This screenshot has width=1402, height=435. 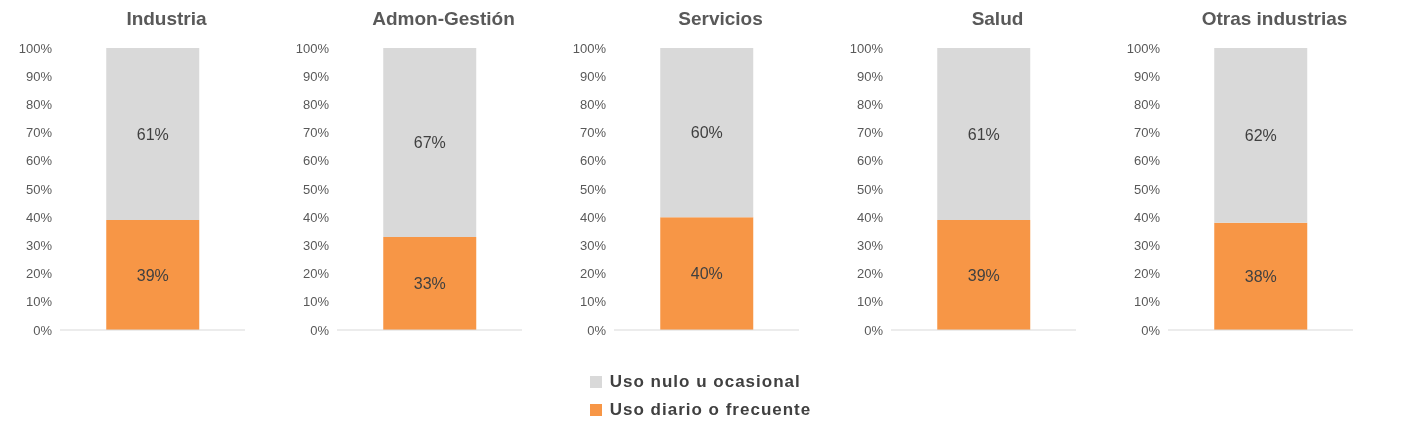 I want to click on data-label: 33%, so click(x=429, y=284).